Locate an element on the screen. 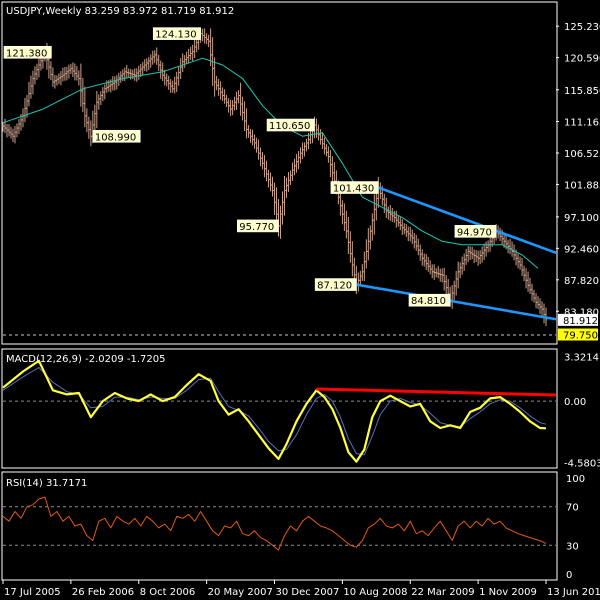 The height and width of the screenshot is (600, 600). rsi-indicator is located at coordinates (279, 523).